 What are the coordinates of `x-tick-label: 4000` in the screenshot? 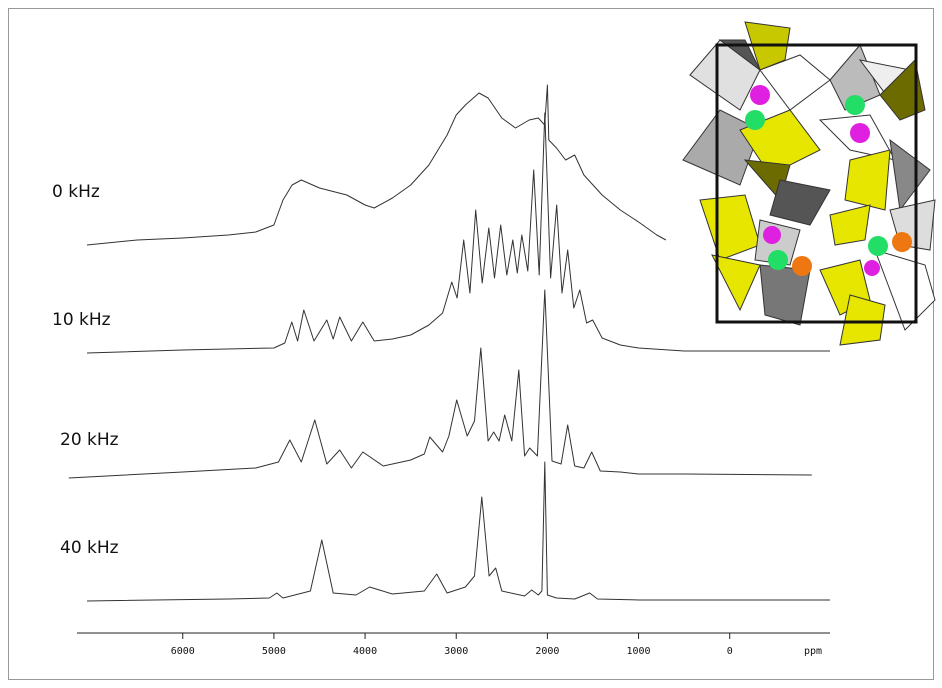 It's located at (365, 651).